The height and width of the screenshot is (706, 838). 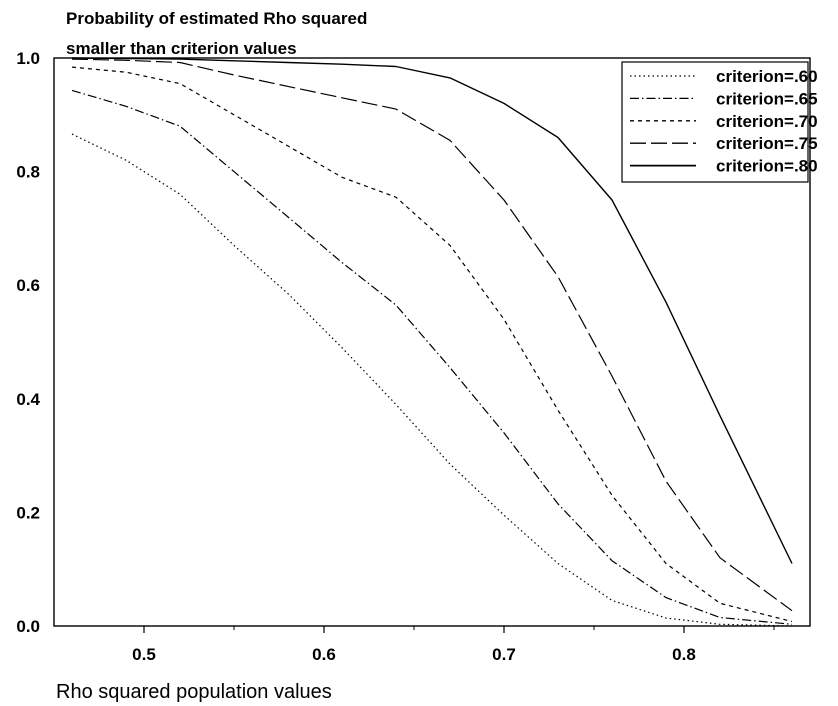 What do you see at coordinates (194, 692) in the screenshot?
I see `x-axis-label: Rho squared population values` at bounding box center [194, 692].